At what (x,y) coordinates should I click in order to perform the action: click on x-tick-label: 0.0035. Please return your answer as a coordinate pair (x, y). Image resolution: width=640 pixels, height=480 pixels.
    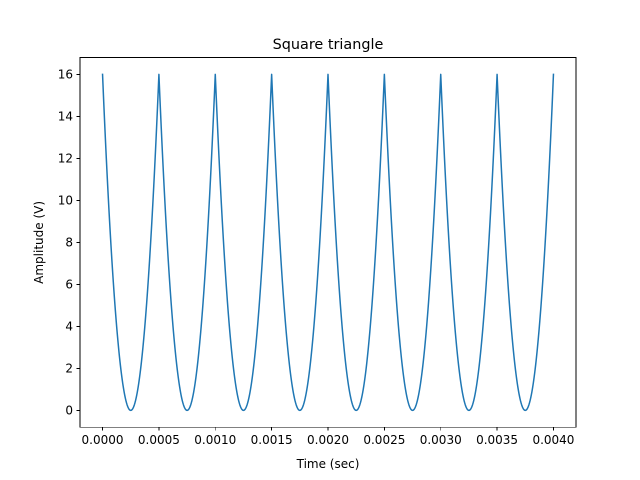
    Looking at the image, I should click on (497, 440).